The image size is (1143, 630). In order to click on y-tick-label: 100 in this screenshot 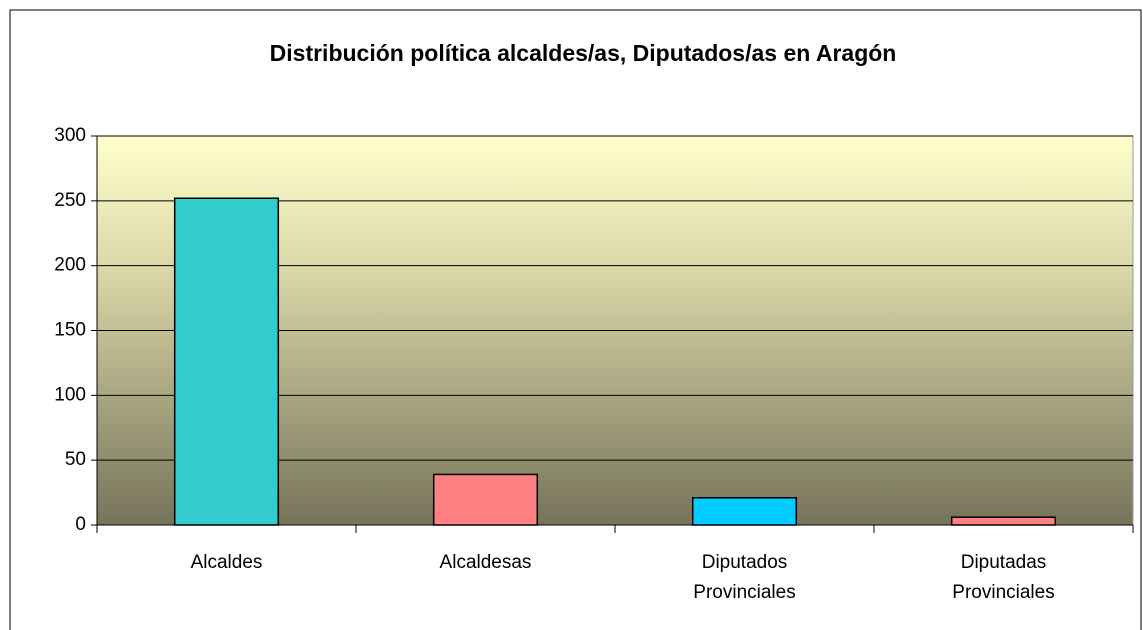, I will do `click(70, 394)`.